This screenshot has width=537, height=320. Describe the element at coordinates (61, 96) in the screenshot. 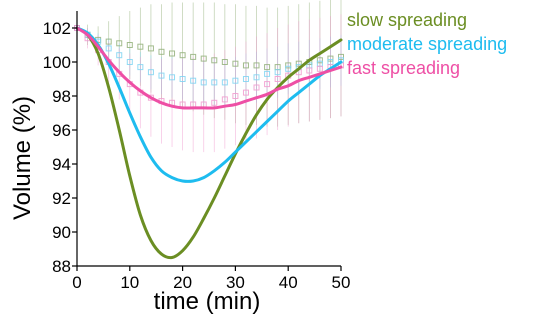

I see `y-tick-label: 98` at that location.